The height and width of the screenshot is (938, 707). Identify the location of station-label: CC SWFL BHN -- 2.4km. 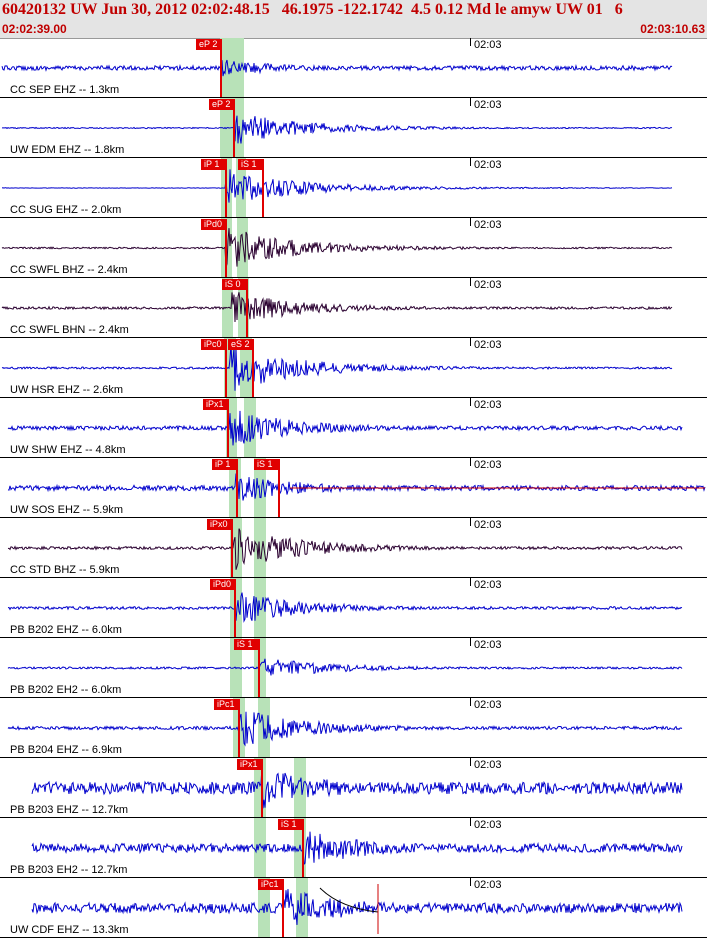
(69, 330).